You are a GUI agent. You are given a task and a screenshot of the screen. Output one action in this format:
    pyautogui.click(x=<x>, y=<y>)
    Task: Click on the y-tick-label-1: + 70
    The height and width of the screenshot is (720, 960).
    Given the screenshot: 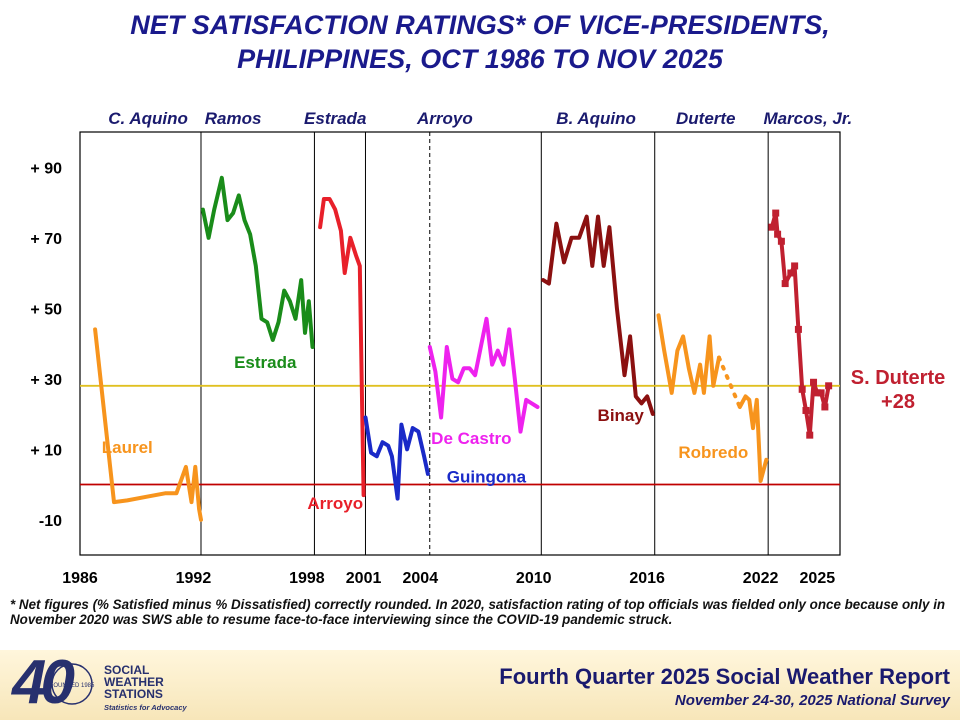 What is the action you would take?
    pyautogui.click(x=46, y=239)
    